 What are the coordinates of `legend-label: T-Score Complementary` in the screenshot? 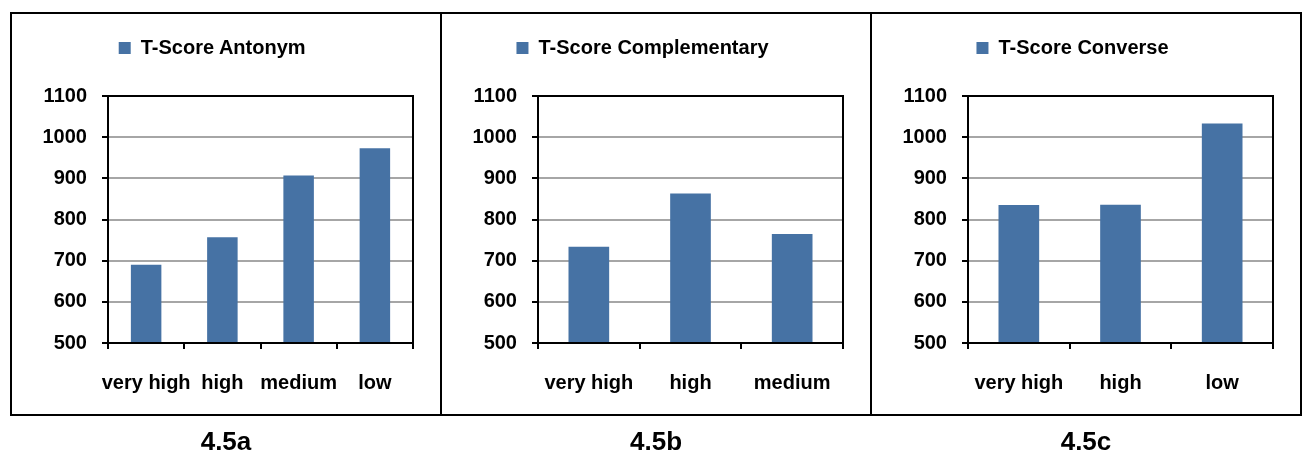 It's located at (654, 46).